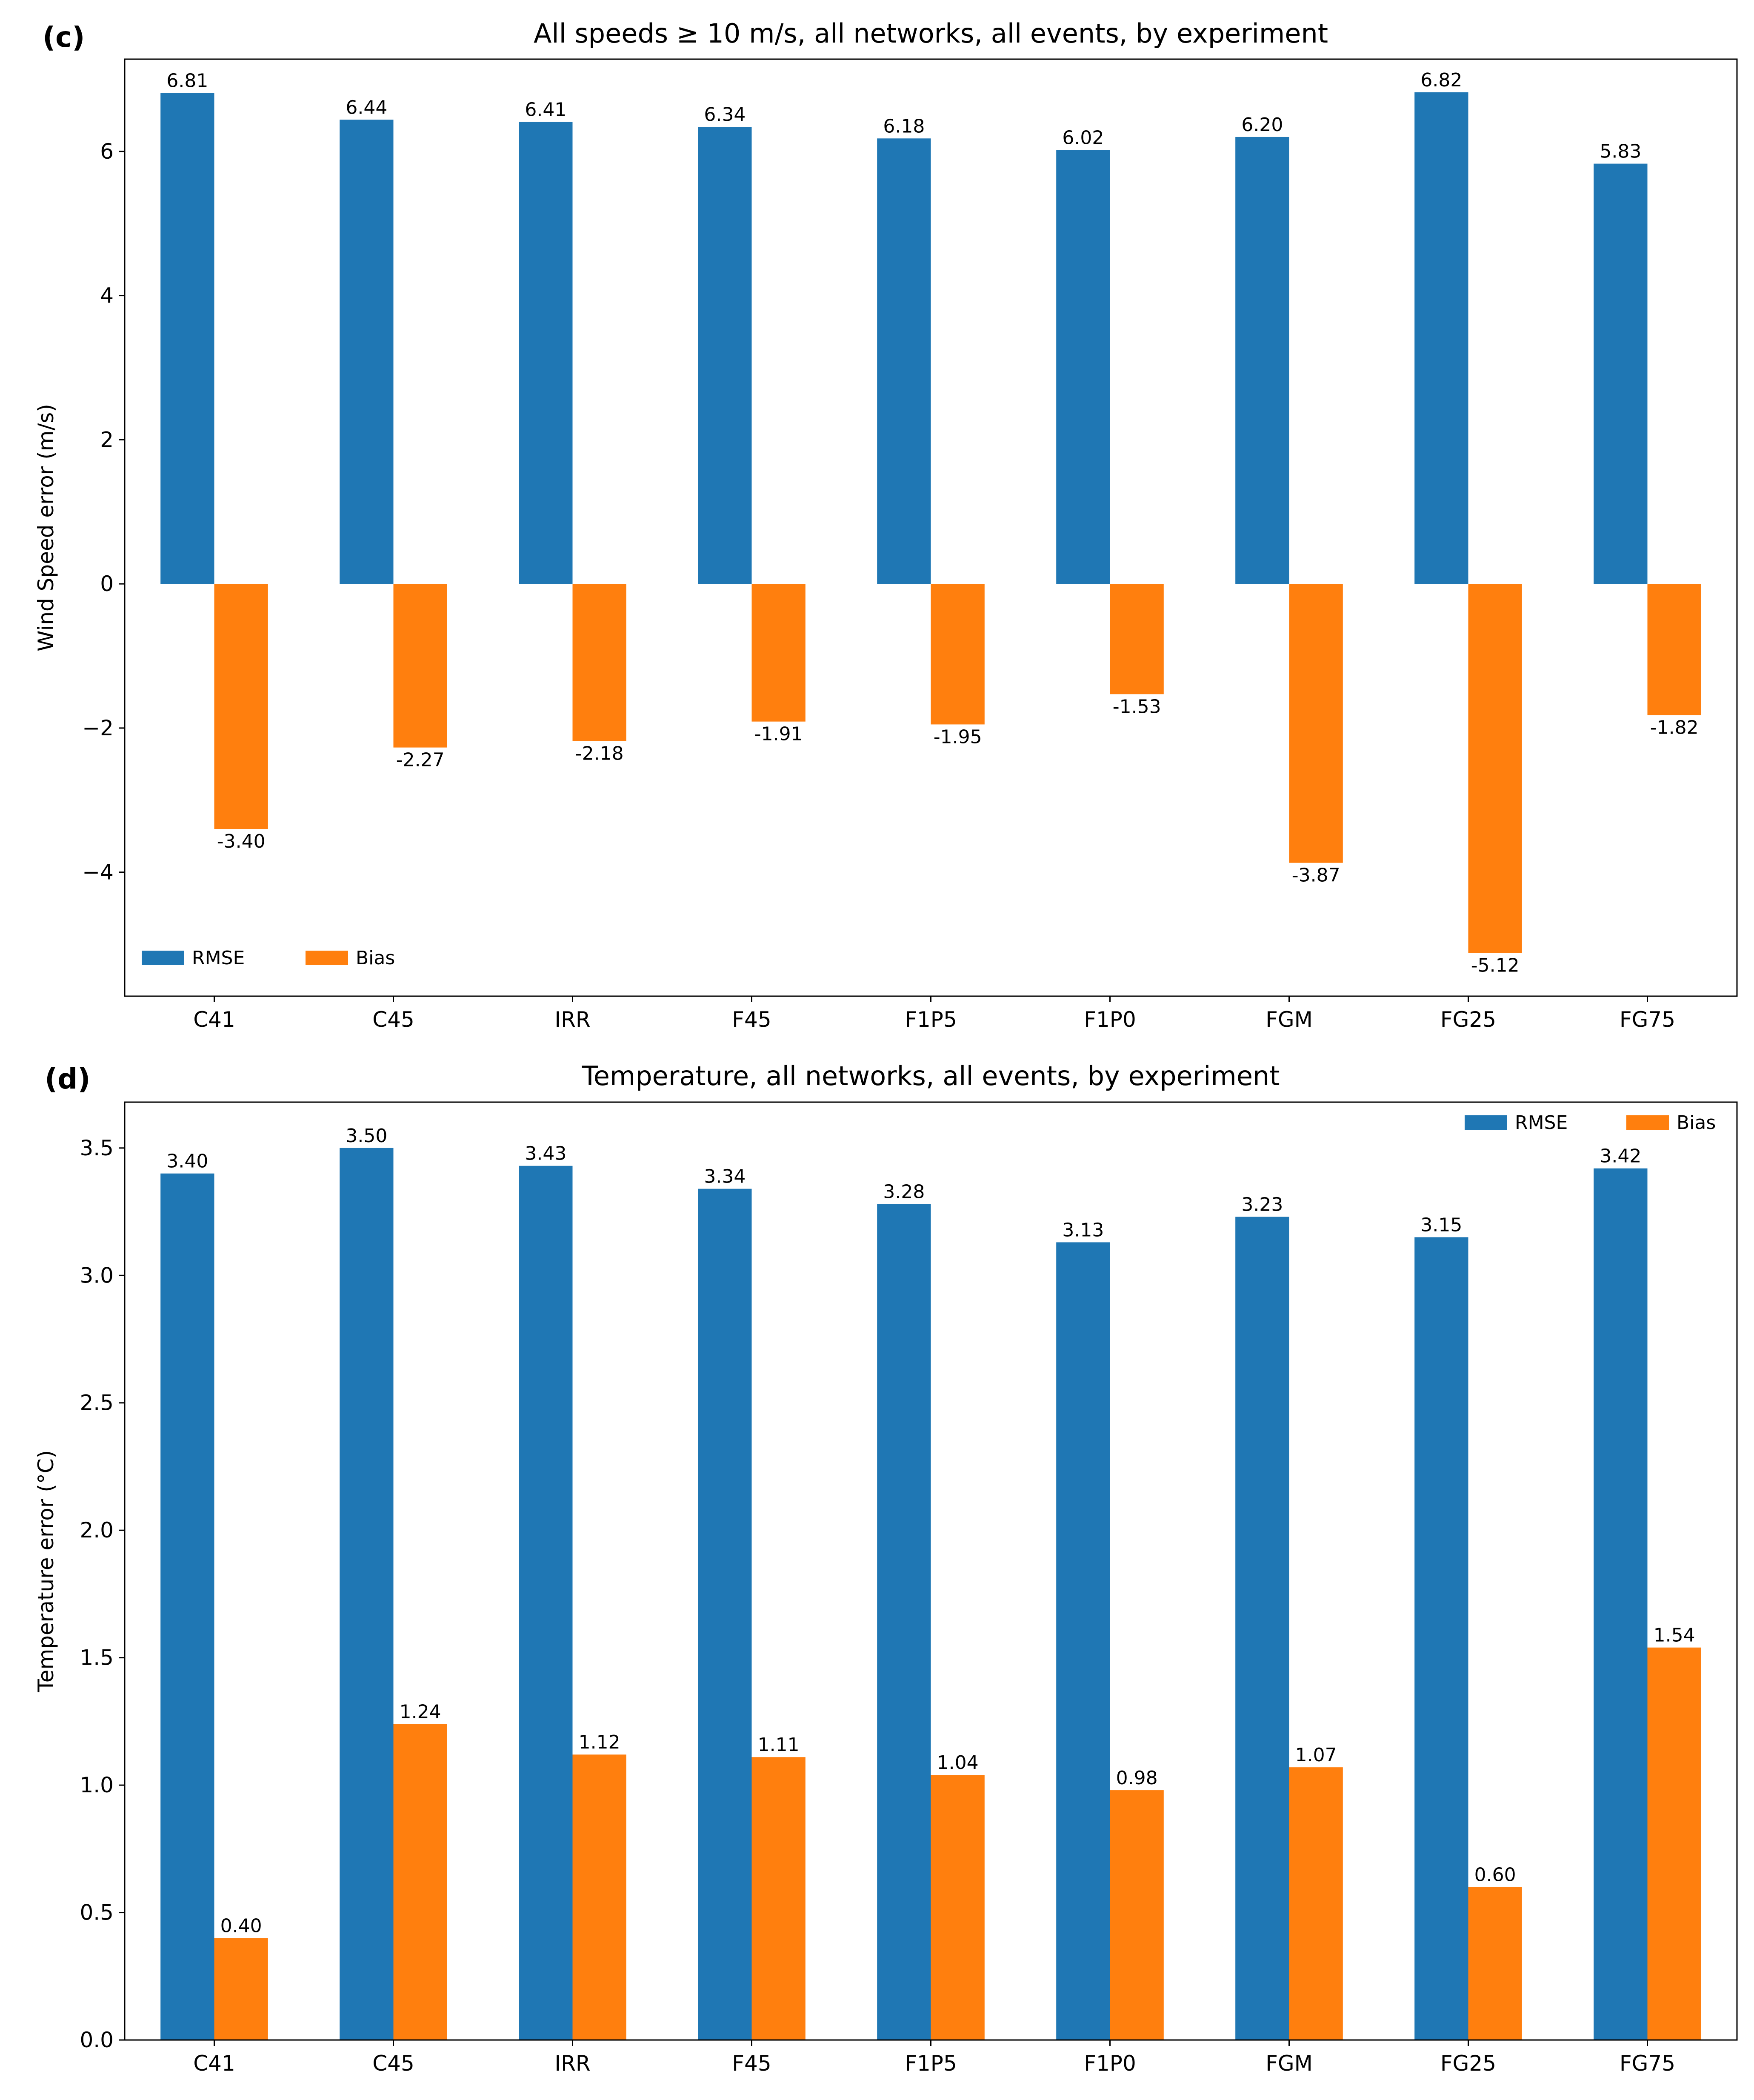  Describe the element at coordinates (1495, 965) in the screenshot. I see `bar-value-label: -5.12` at that location.